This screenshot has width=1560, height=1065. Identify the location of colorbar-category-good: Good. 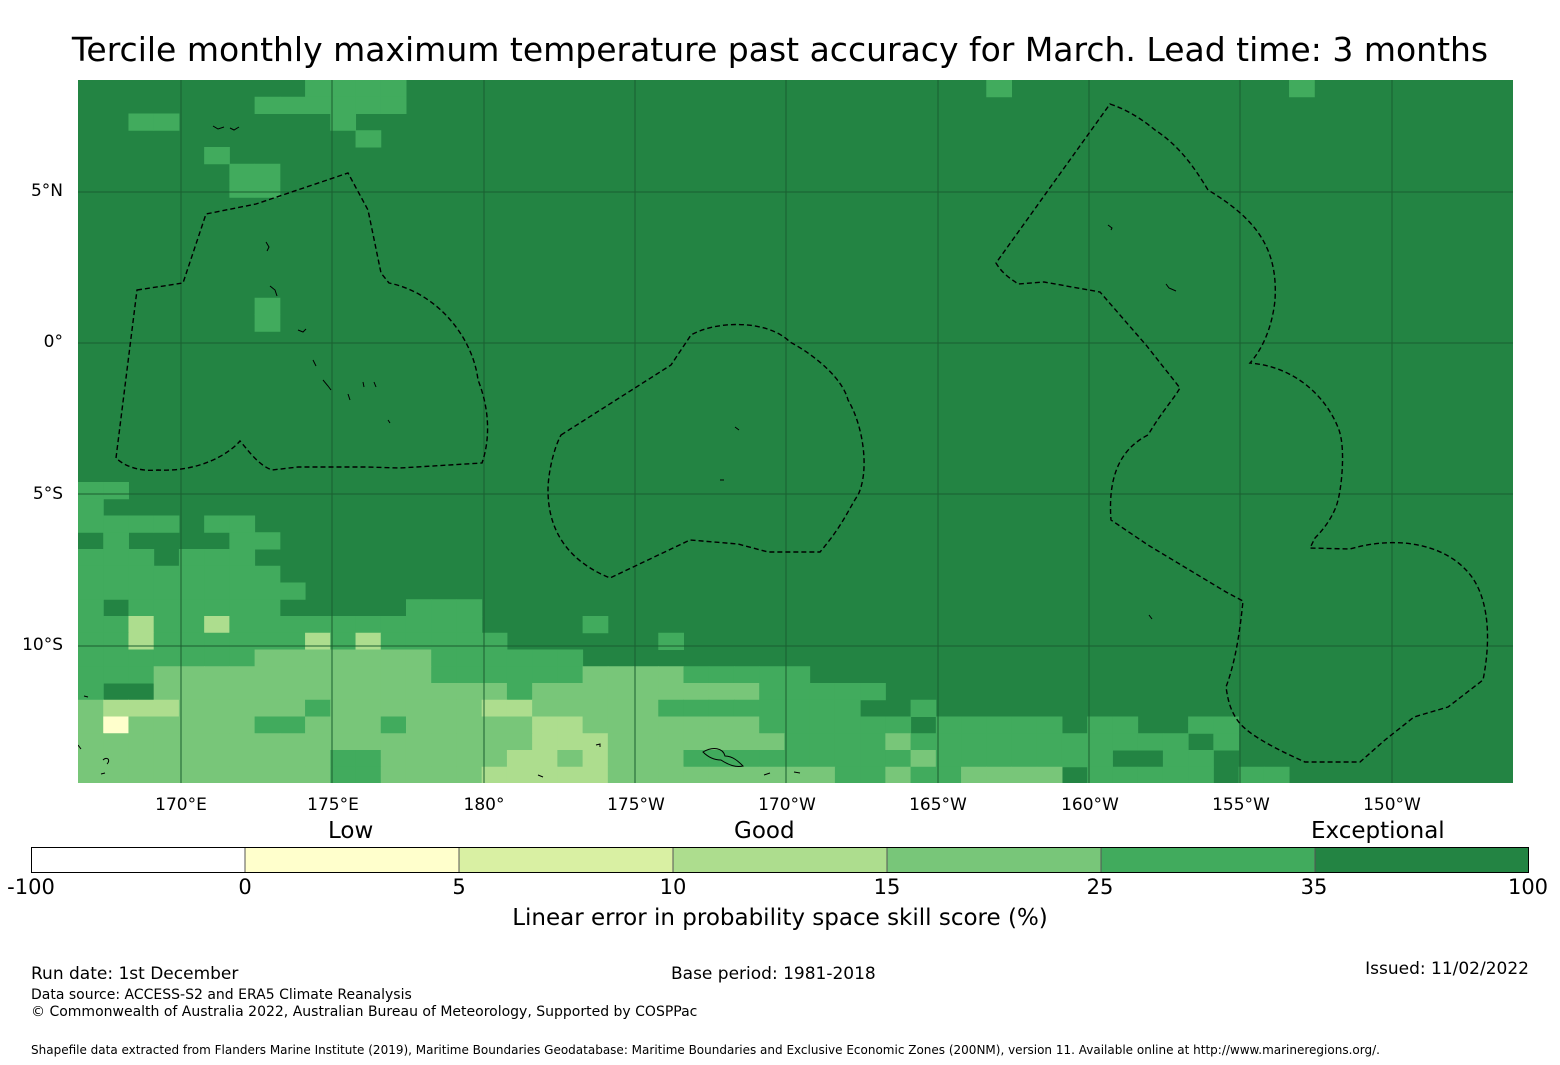
(764, 831).